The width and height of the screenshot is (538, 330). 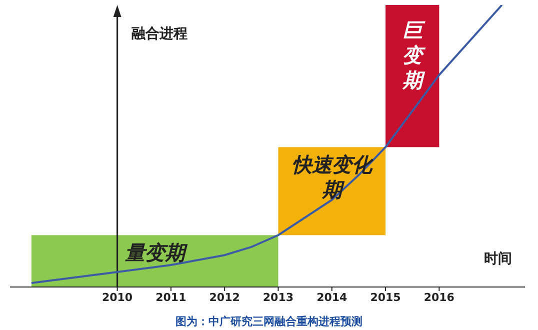 What do you see at coordinates (269, 321) in the screenshot?
I see `text: 图为：中广研究三网融合重构进程预测` at bounding box center [269, 321].